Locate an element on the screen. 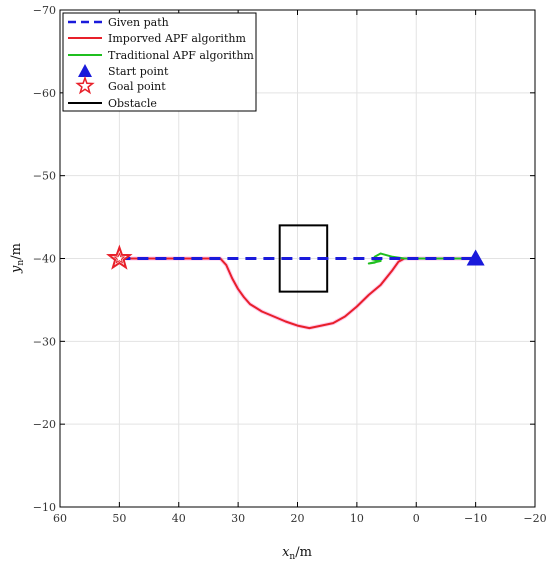 The width and height of the screenshot is (550, 564). goal-point-marker-inner is located at coordinates (119, 258).